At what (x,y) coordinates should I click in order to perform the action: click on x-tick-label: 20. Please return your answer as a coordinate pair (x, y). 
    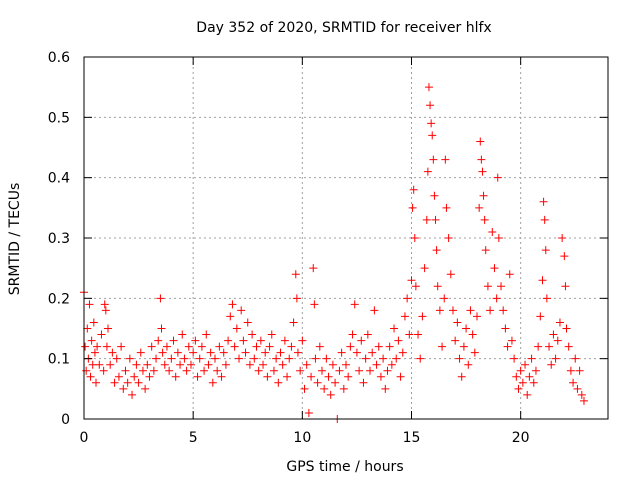
    Looking at the image, I should click on (521, 438).